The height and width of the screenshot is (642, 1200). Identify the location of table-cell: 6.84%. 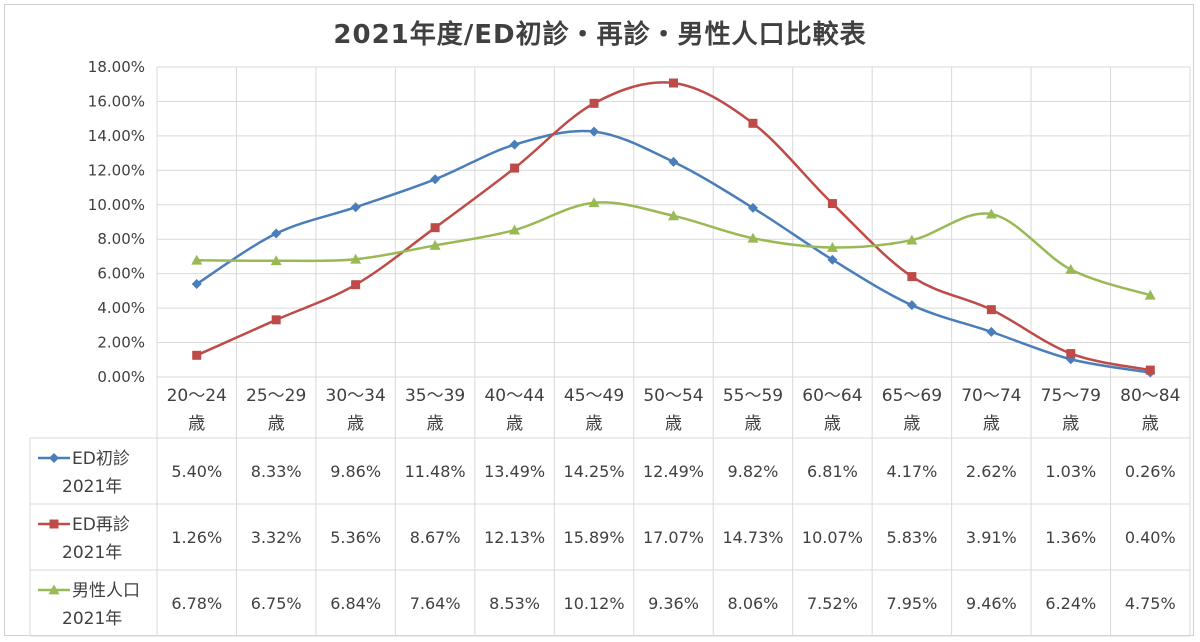
(355, 603).